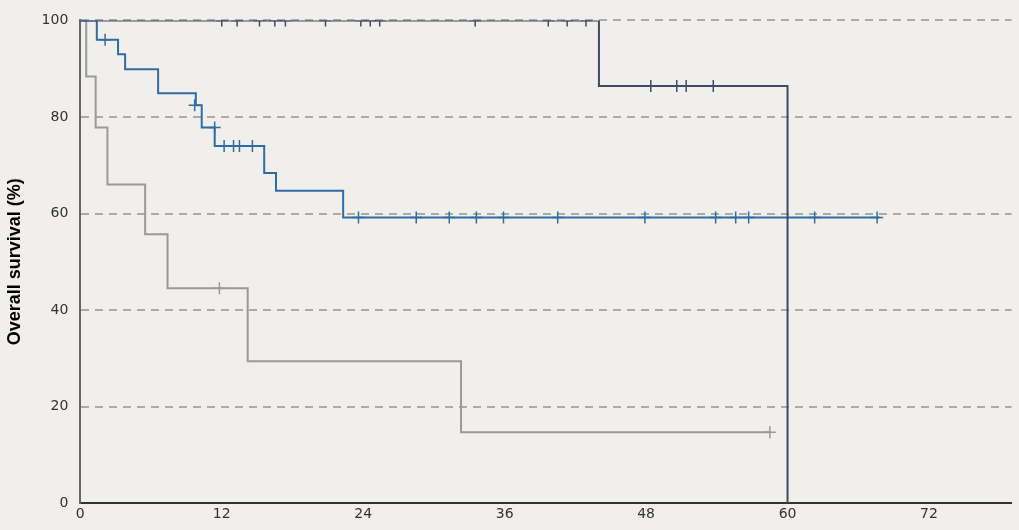 This screenshot has height=530, width=1019. I want to click on y-tick-label: 40, so click(59, 308).